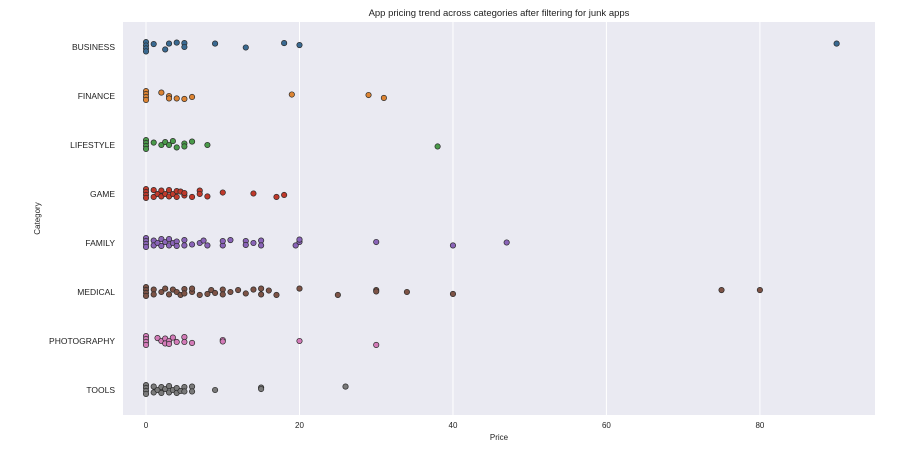 Image resolution: width=918 pixels, height=452 pixels. What do you see at coordinates (261, 340) in the screenshot?
I see `series-photography` at bounding box center [261, 340].